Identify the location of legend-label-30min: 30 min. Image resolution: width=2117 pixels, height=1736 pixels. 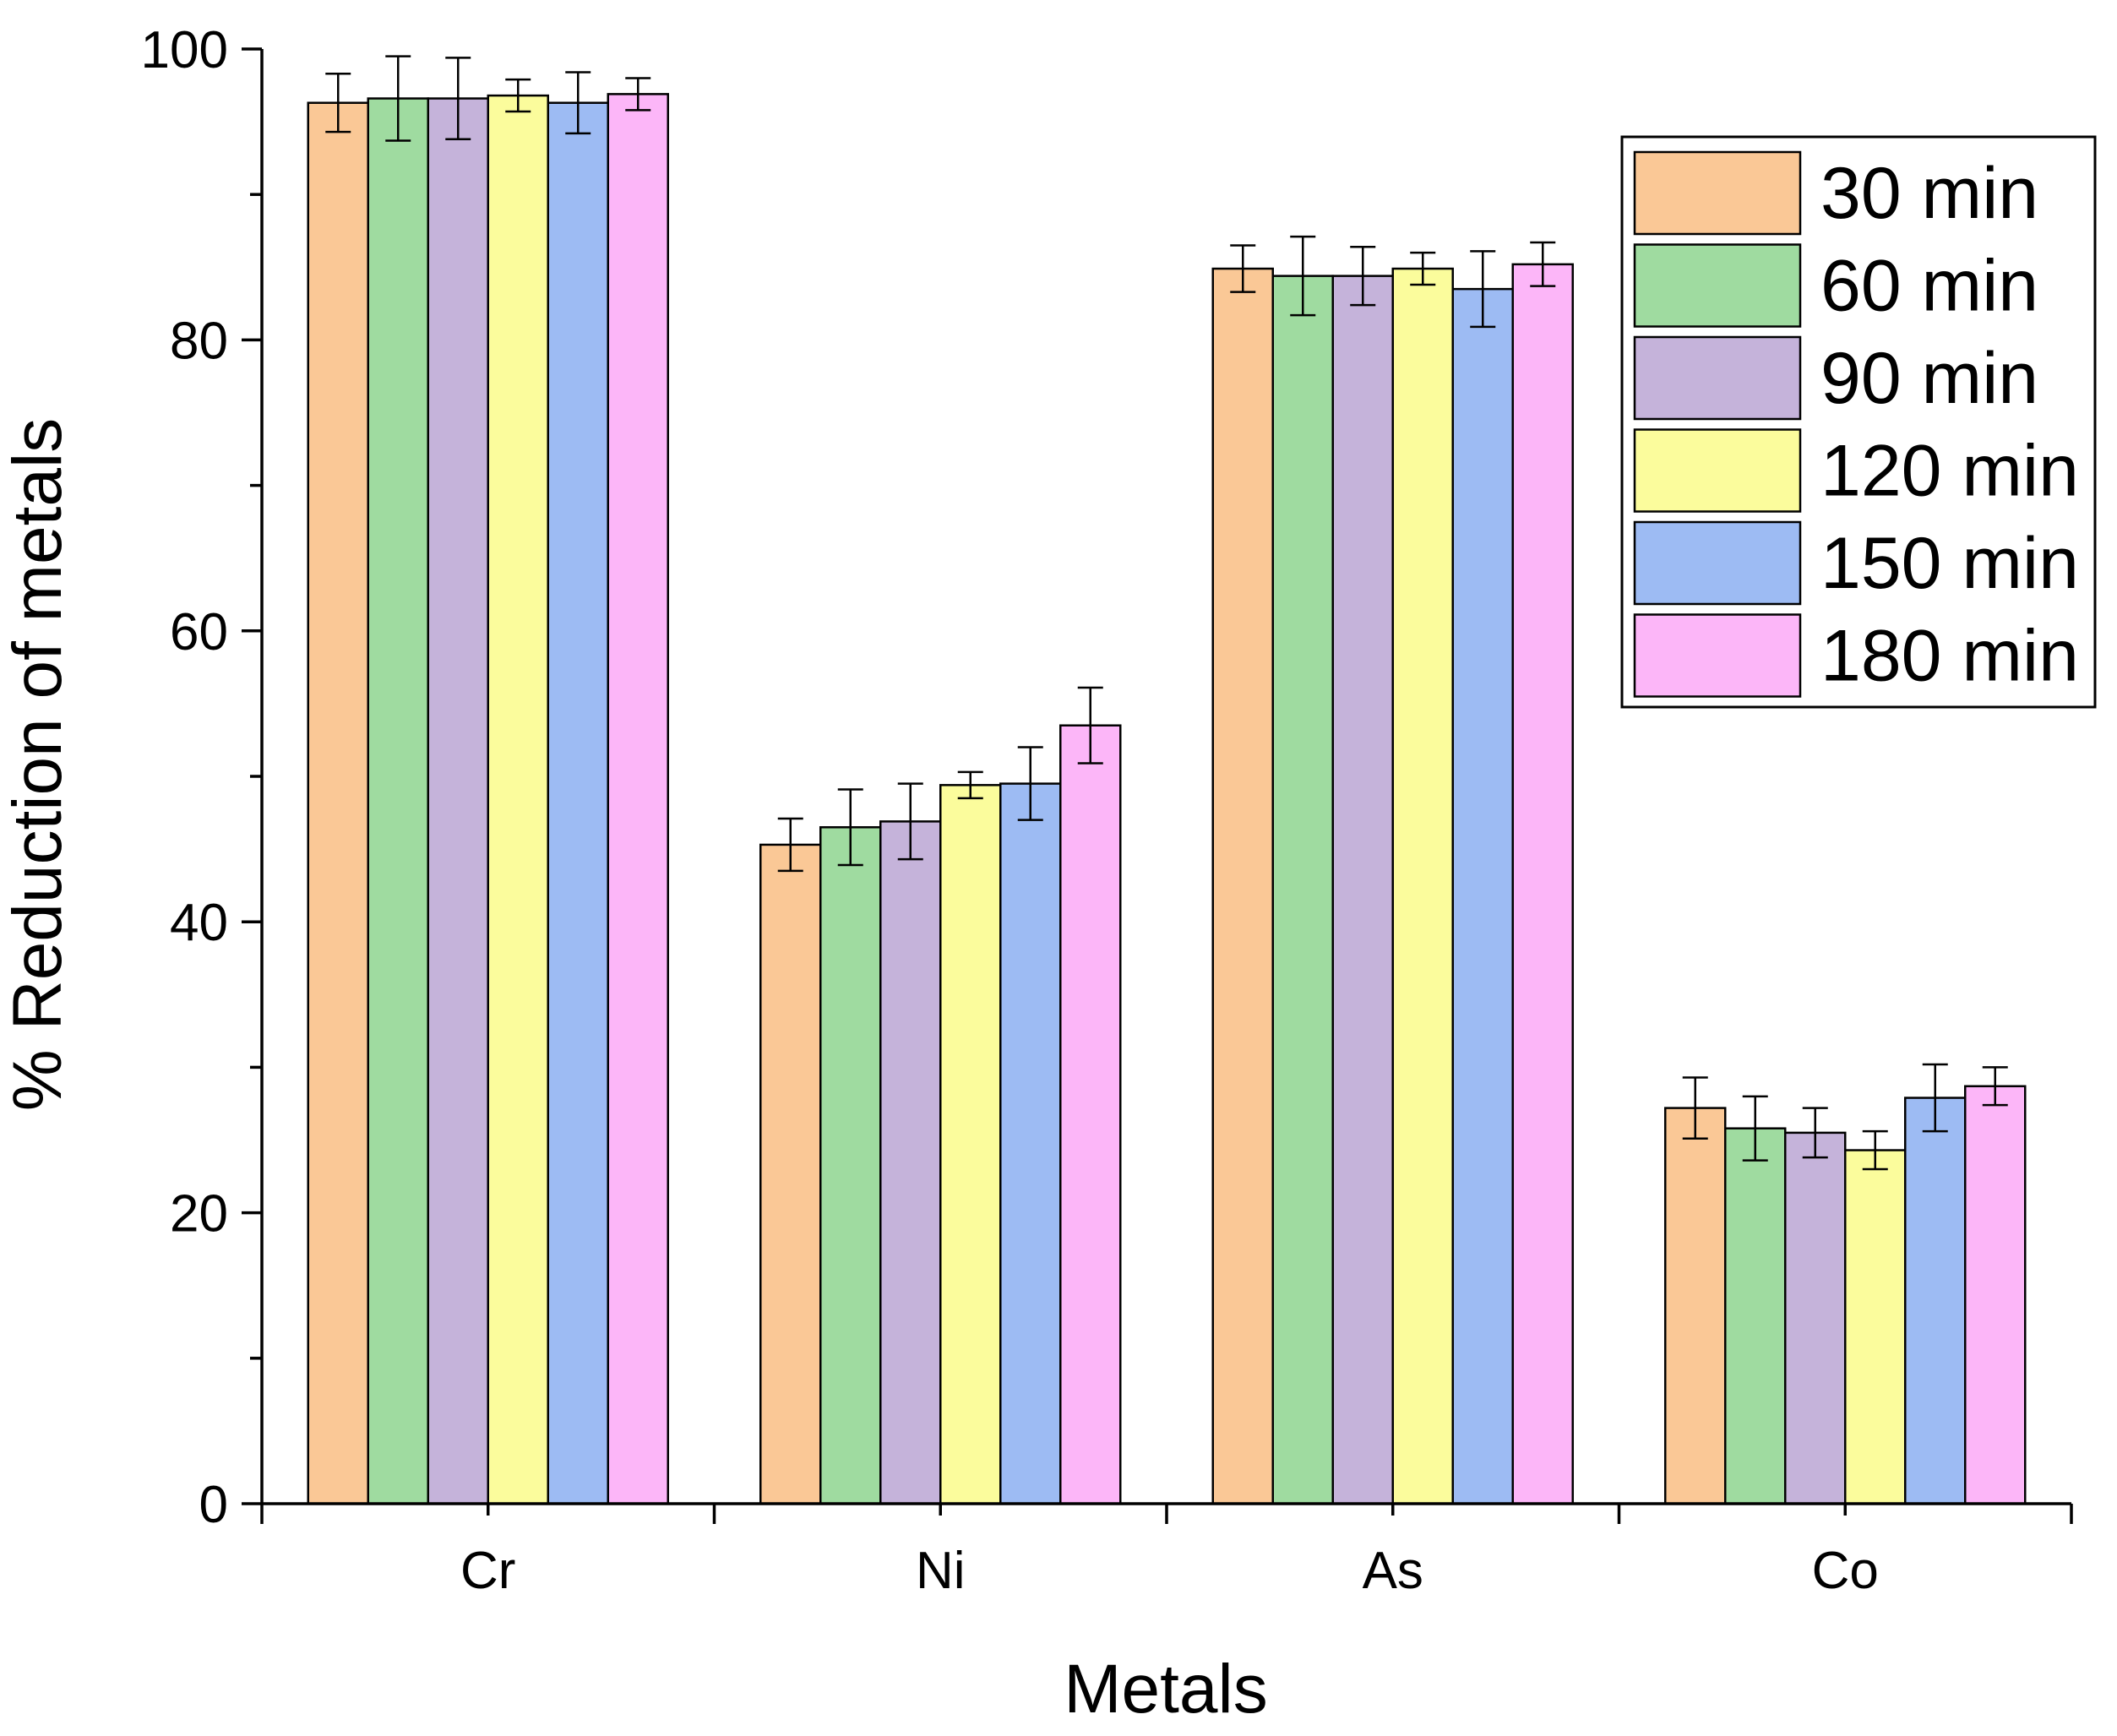
(1929, 193).